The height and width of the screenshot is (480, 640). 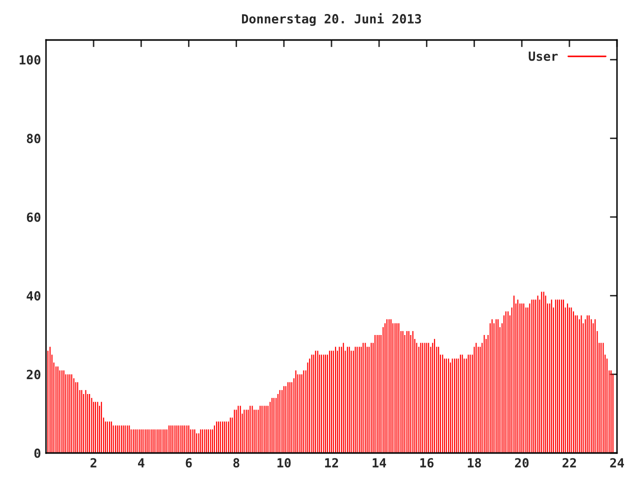 What do you see at coordinates (189, 463) in the screenshot?
I see `x-tick-label: 6` at bounding box center [189, 463].